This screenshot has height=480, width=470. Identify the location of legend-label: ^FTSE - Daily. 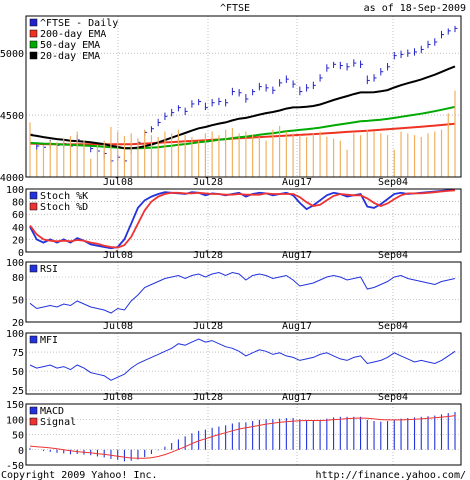
(79, 23).